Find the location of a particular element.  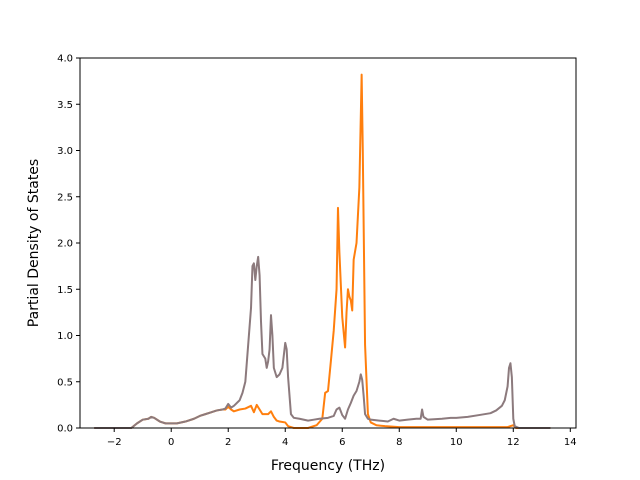

y-tick-label: 1.0 is located at coordinates (65, 336).